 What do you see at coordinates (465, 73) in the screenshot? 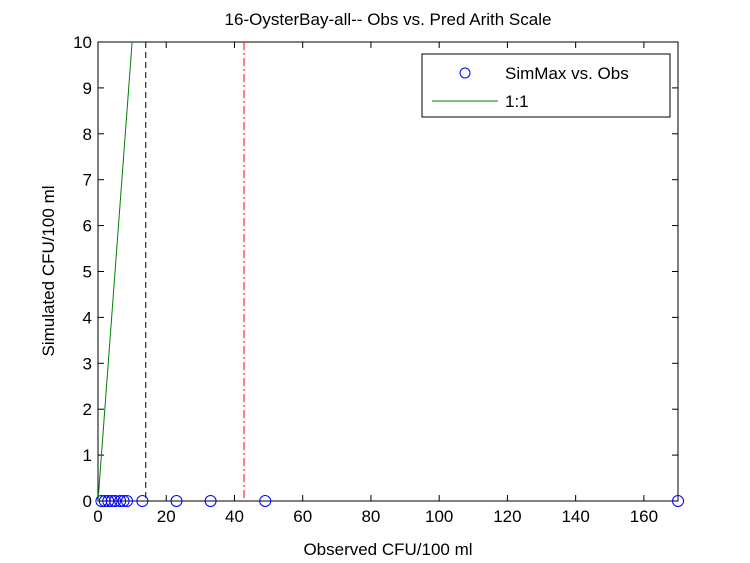
I see `legend-marker-simmax` at bounding box center [465, 73].